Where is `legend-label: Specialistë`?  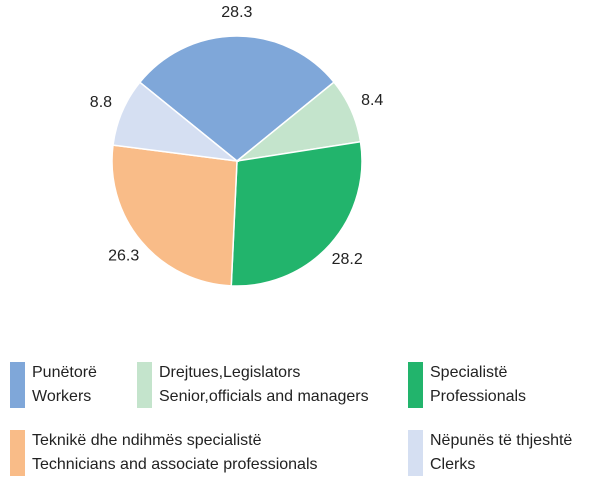 legend-label: Specialistë is located at coordinates (468, 372).